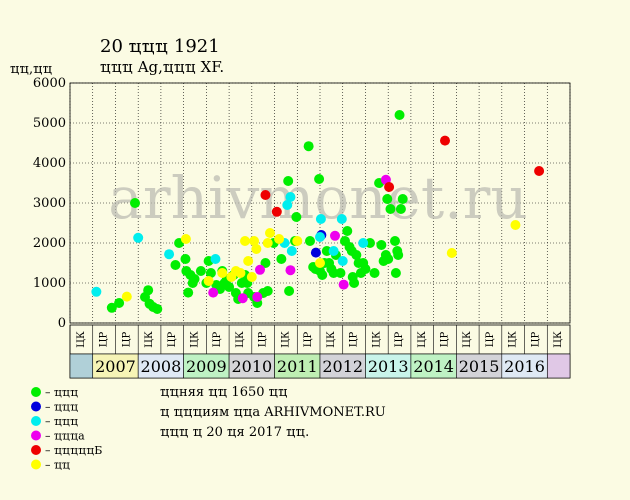 This screenshot has height=500, width=630. I want to click on legend-label: – ҵҵ, so click(57, 465).